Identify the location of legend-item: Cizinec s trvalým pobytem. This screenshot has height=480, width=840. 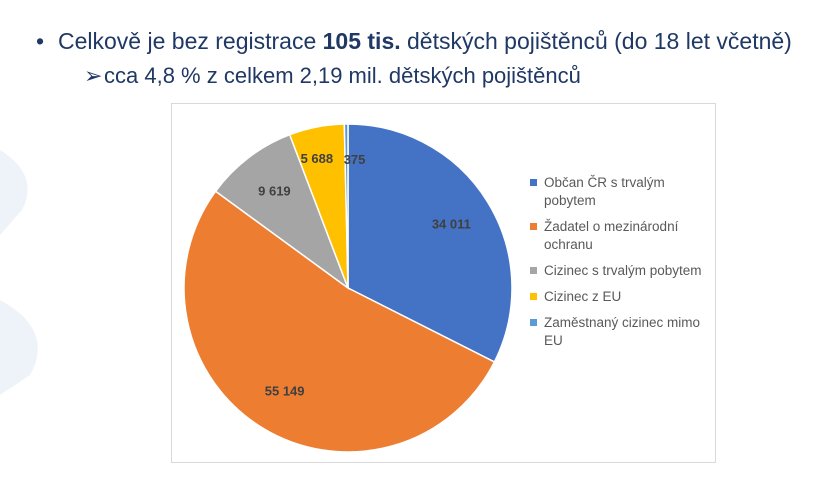
(618, 271).